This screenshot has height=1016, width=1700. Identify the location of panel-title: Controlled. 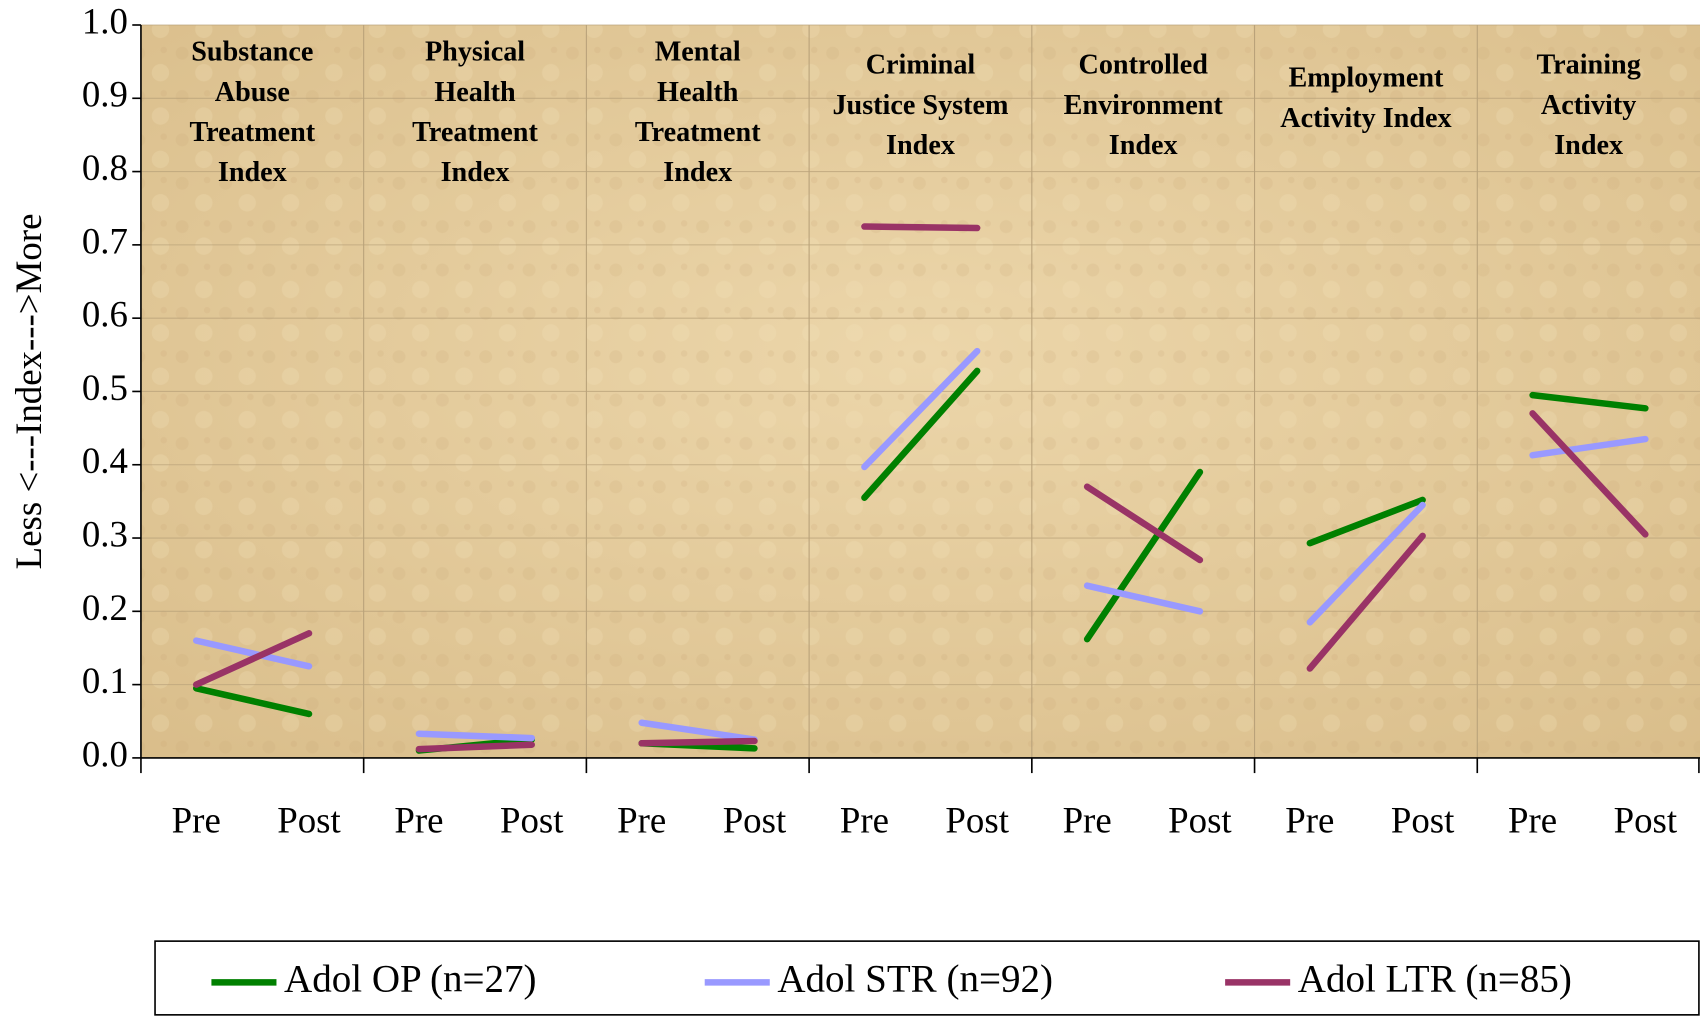
(1143, 65).